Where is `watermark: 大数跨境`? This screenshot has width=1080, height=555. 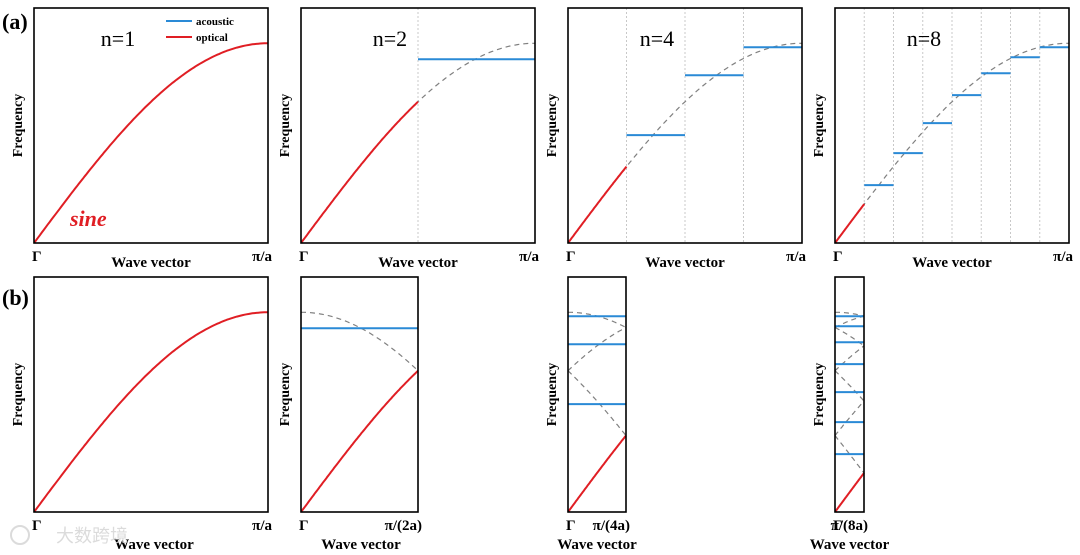
watermark: 大数跨境 is located at coordinates (69, 536).